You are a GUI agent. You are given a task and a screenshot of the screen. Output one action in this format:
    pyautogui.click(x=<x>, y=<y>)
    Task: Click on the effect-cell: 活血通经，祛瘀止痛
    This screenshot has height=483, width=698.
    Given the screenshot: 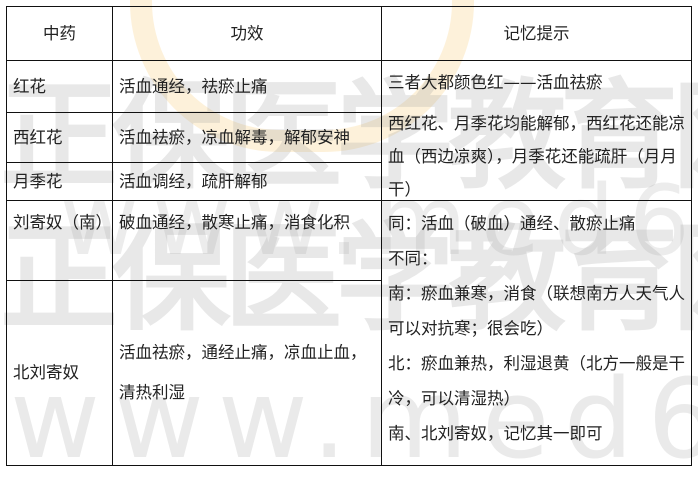 What is the action you would take?
    pyautogui.click(x=247, y=86)
    